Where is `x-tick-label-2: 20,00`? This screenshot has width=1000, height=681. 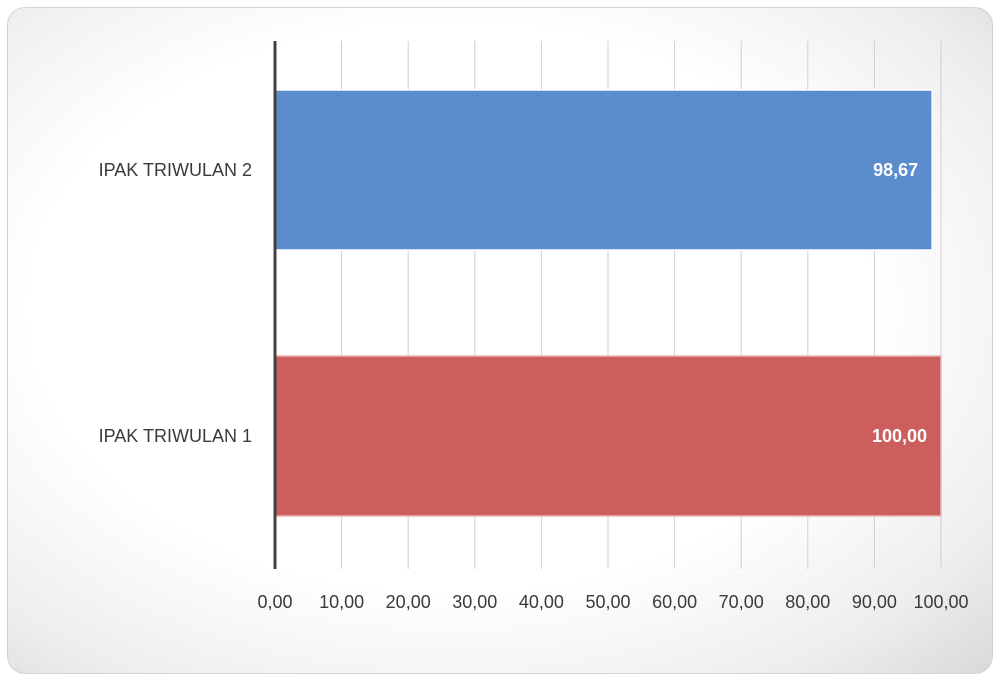
x-tick-label-2: 20,00 is located at coordinates (408, 602).